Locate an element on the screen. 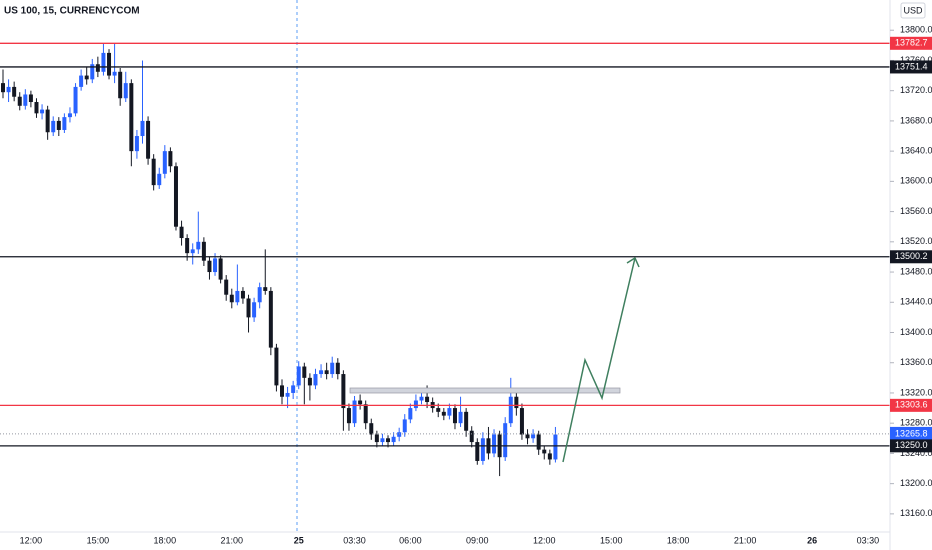 The height and width of the screenshot is (550, 932). forecast-path is located at coordinates (599, 360).